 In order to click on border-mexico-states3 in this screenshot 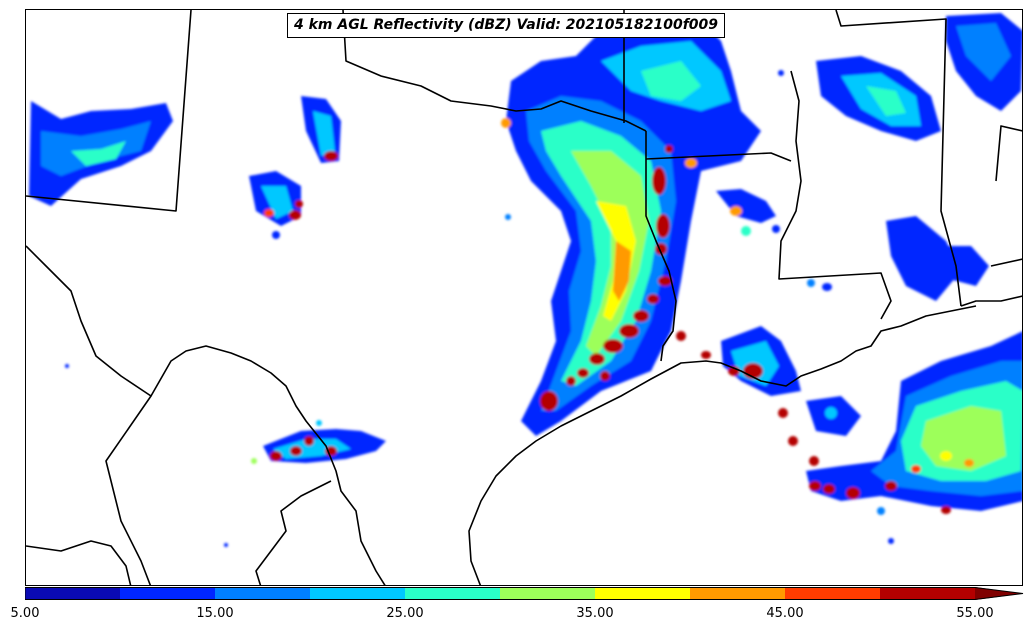, I will do `click(79, 562)`.